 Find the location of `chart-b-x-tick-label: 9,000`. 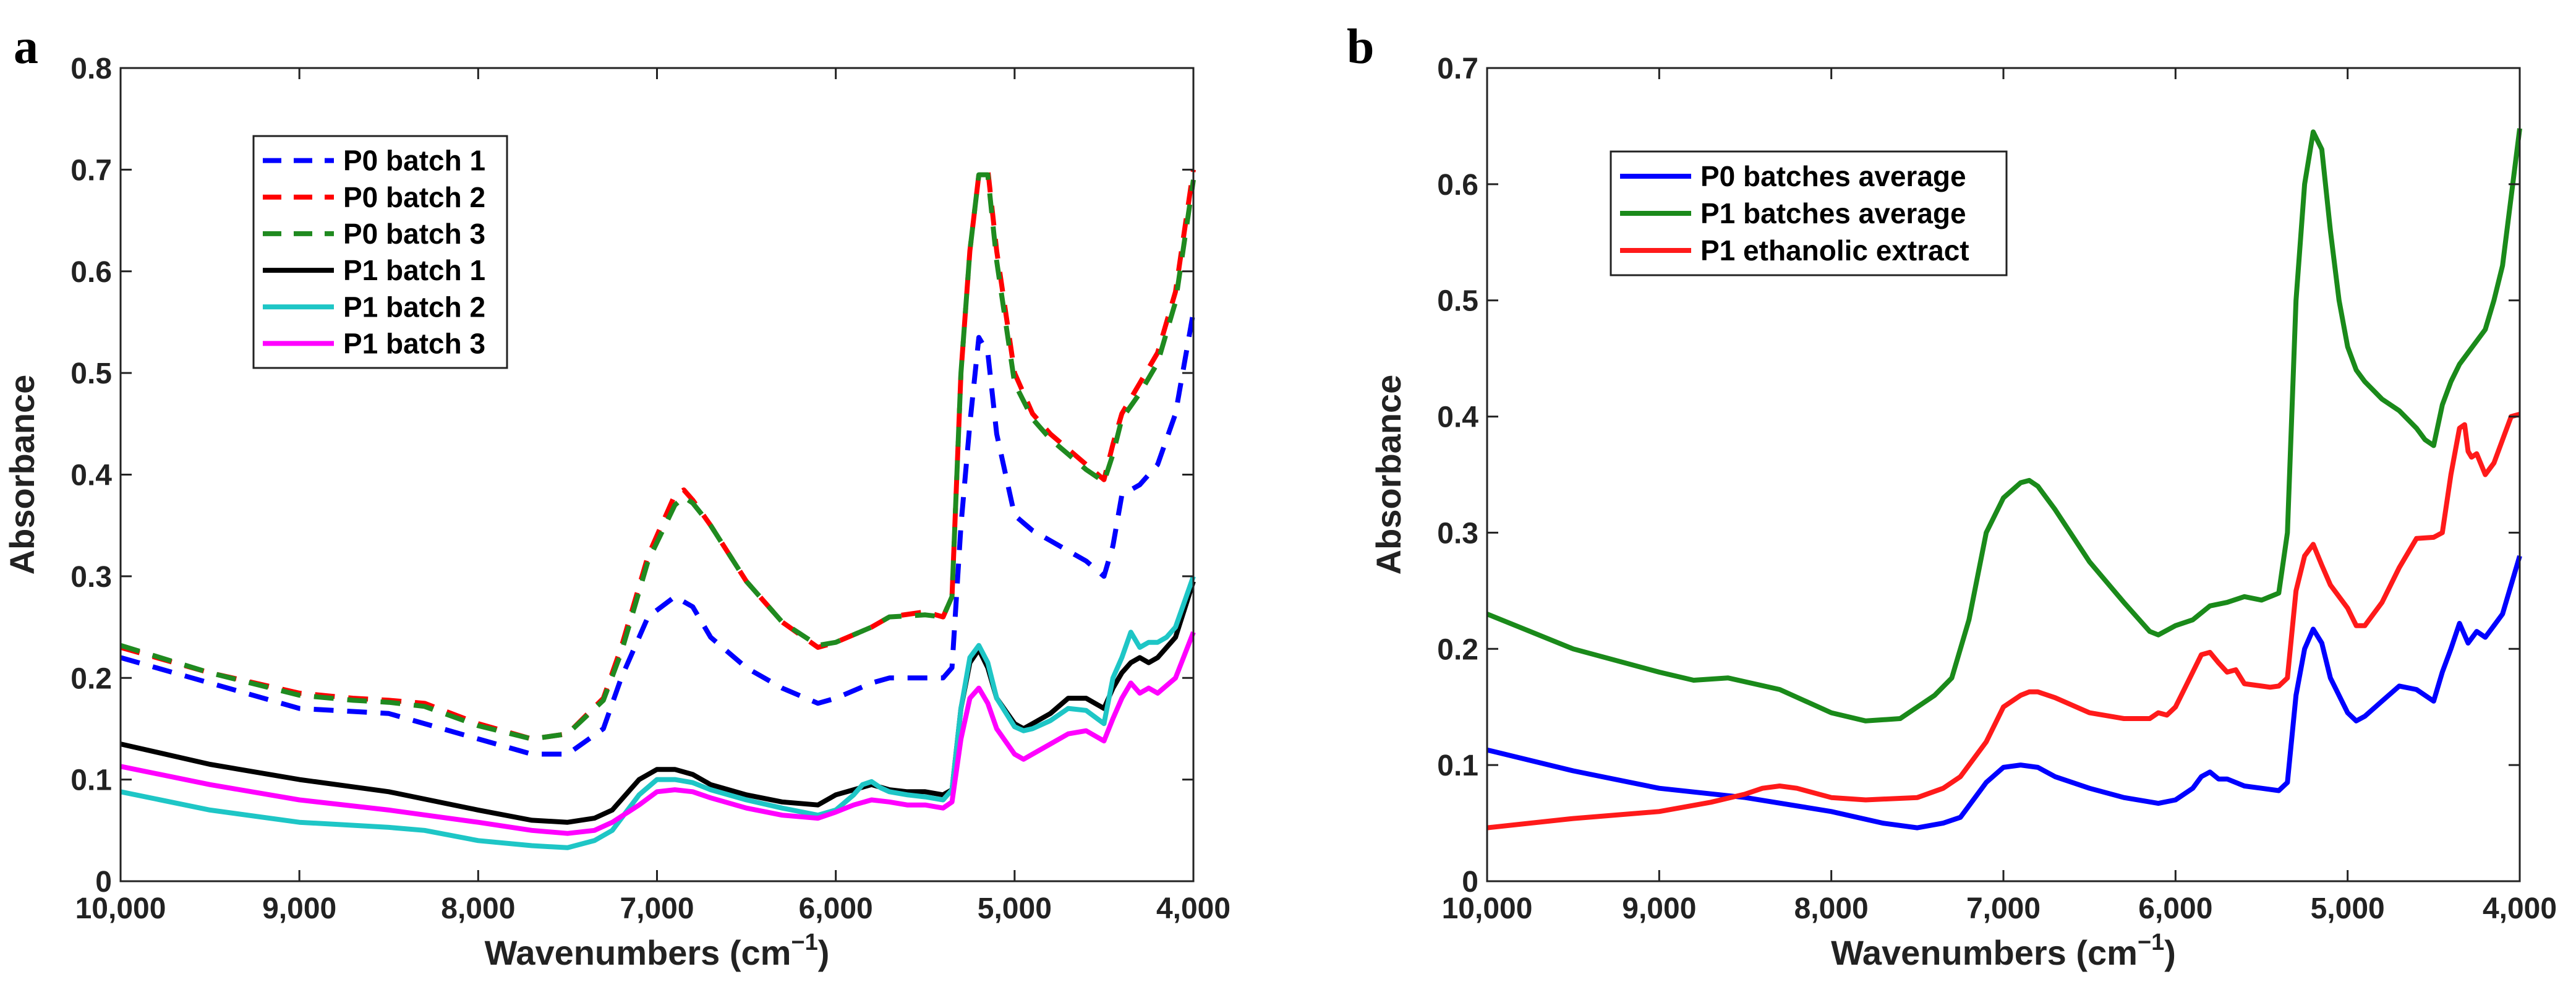

chart-b-x-tick-label: 9,000 is located at coordinates (1659, 909).